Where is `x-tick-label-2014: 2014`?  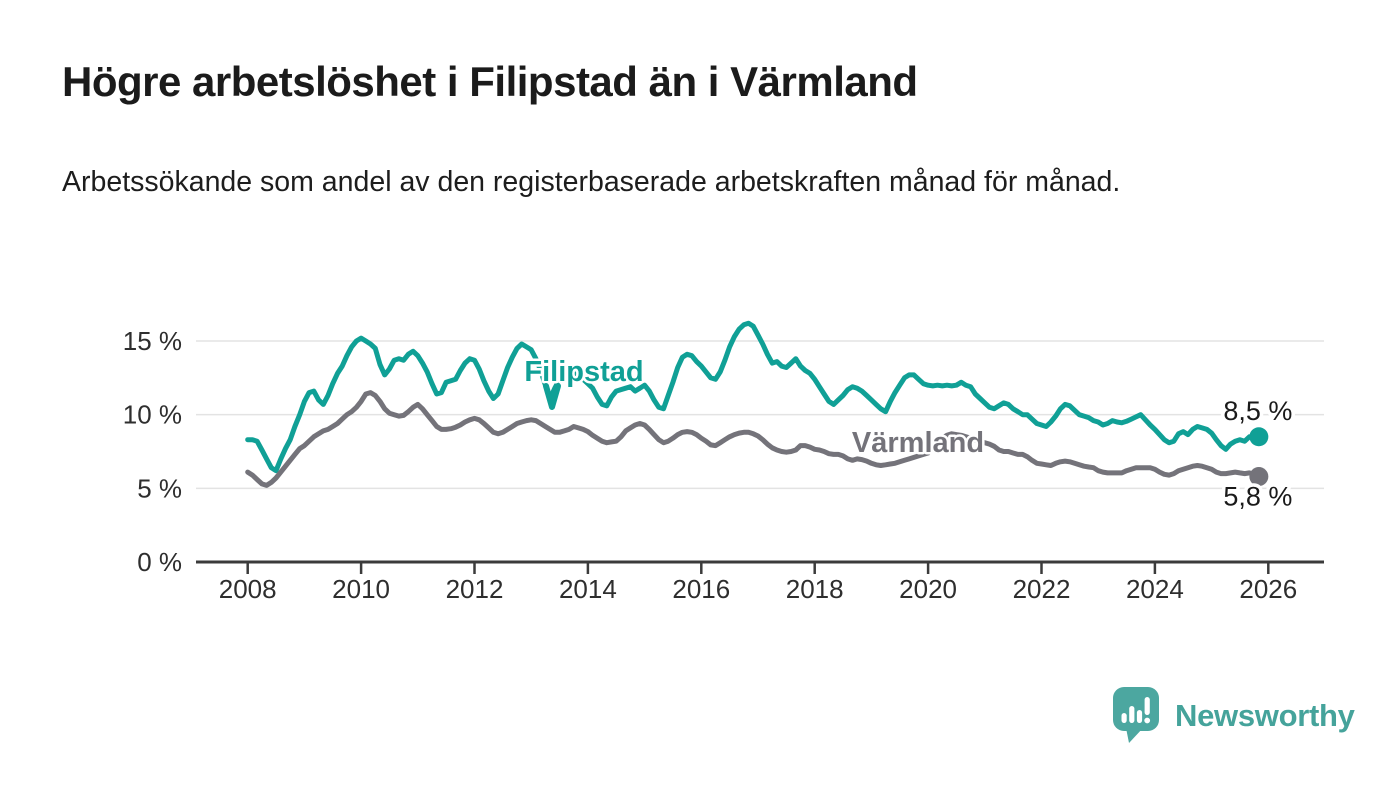
x-tick-label-2014: 2014 is located at coordinates (588, 589).